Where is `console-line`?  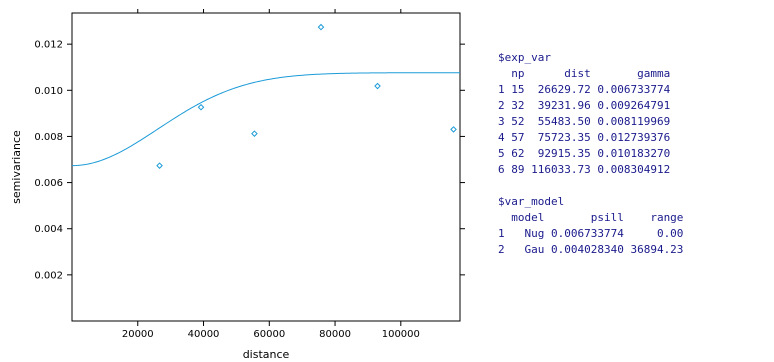 console-line is located at coordinates (590, 186).